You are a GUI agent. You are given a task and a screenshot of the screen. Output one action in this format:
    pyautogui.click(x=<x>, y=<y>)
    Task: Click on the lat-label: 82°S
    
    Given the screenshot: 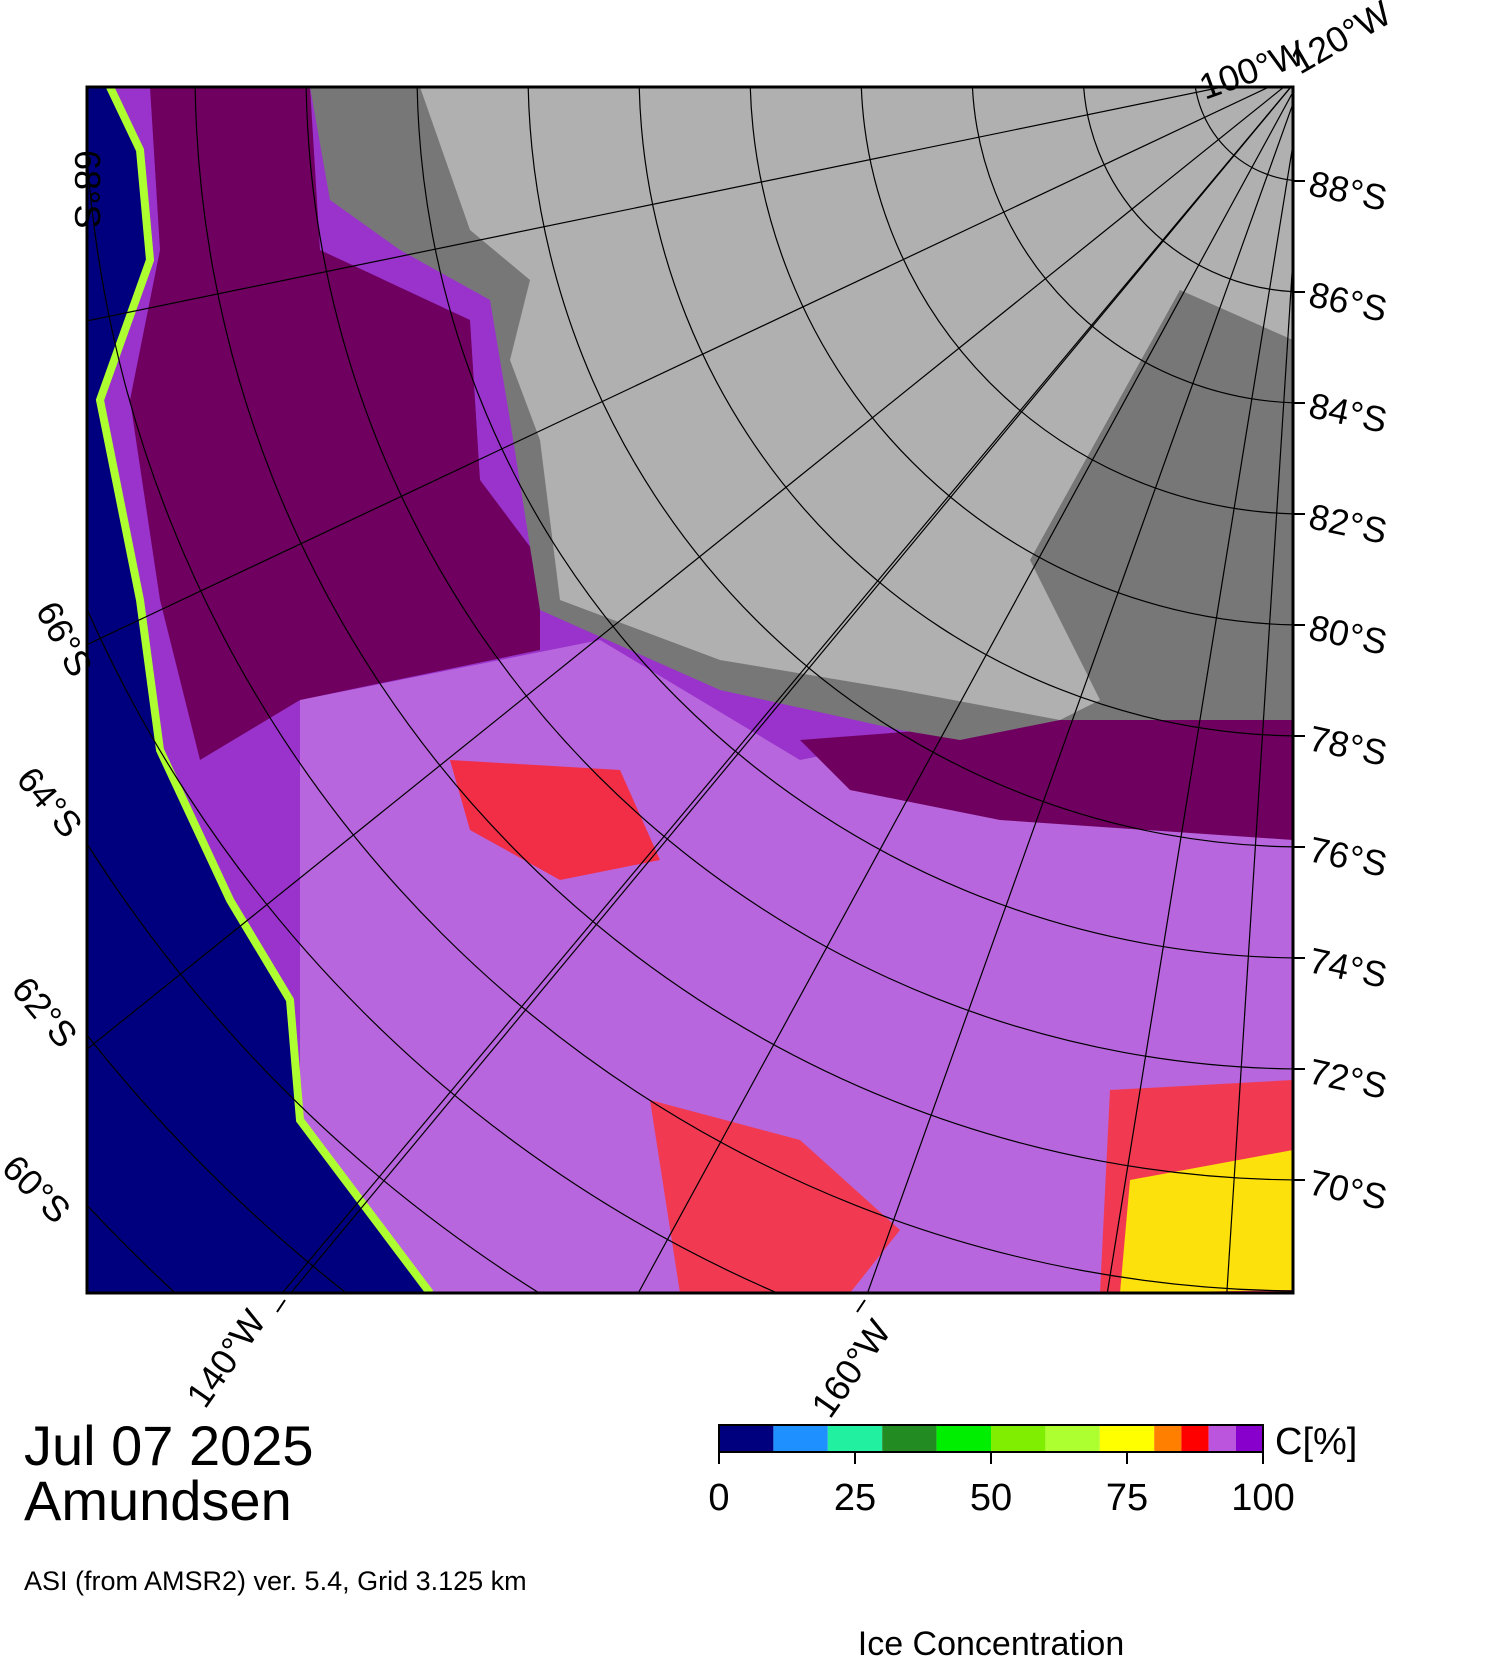 What is the action you would take?
    pyautogui.click(x=1347, y=523)
    